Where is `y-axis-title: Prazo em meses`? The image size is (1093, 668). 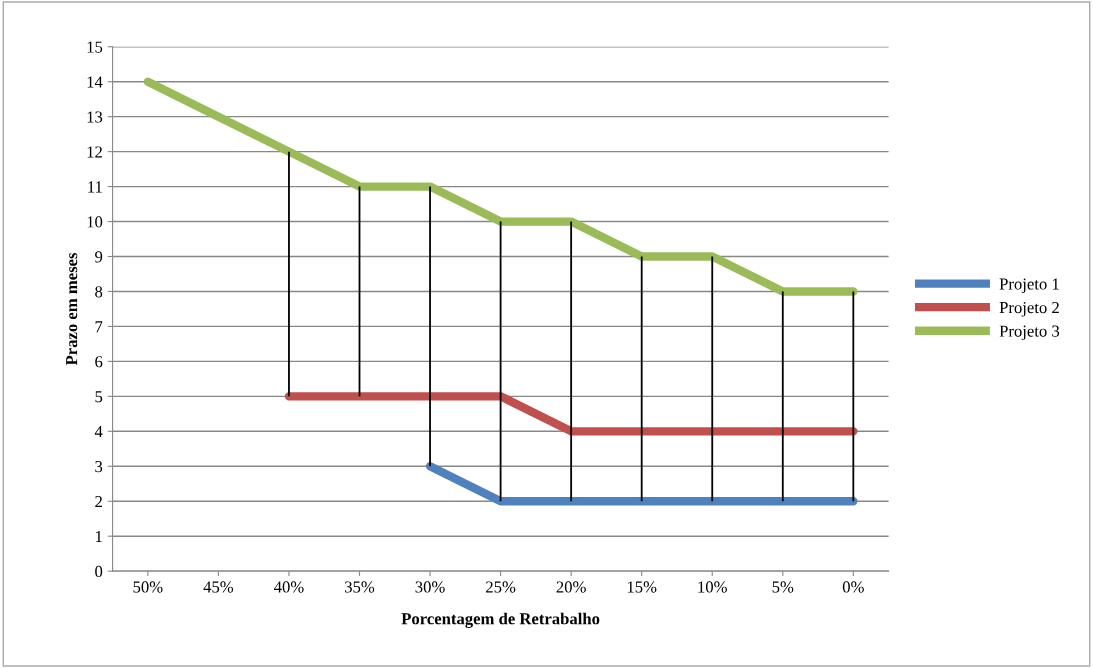
y-axis-title: Prazo em meses is located at coordinates (72, 309).